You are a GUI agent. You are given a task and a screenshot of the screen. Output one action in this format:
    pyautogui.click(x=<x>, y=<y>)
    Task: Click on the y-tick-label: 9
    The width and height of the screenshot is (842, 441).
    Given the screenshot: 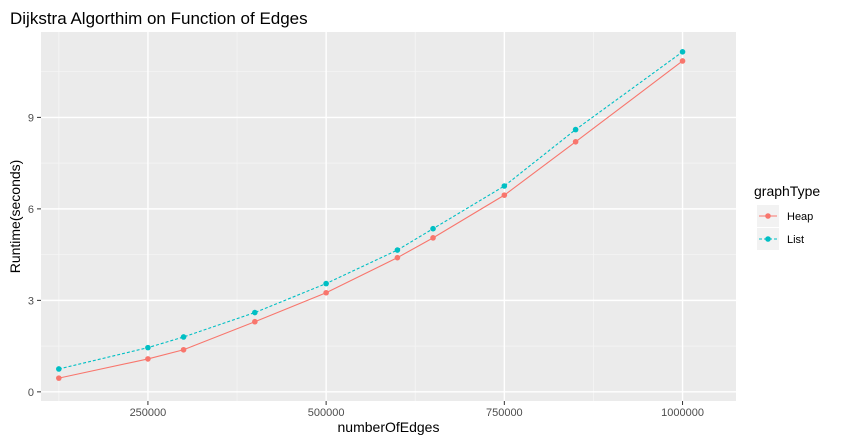 What is the action you would take?
    pyautogui.click(x=31, y=118)
    